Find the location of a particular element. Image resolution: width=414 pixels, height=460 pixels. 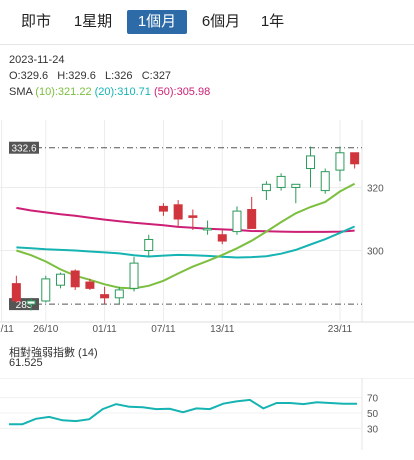

sma50-line is located at coordinates (185, 219).